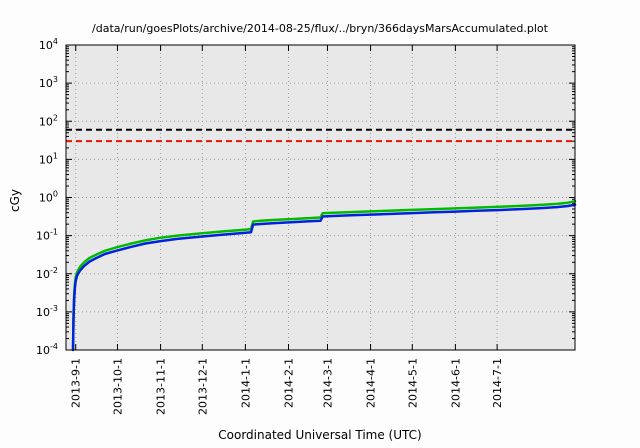 The width and height of the screenshot is (640, 448). Describe the element at coordinates (245, 383) in the screenshot. I see `svg-text: 2014-1-1` at that location.